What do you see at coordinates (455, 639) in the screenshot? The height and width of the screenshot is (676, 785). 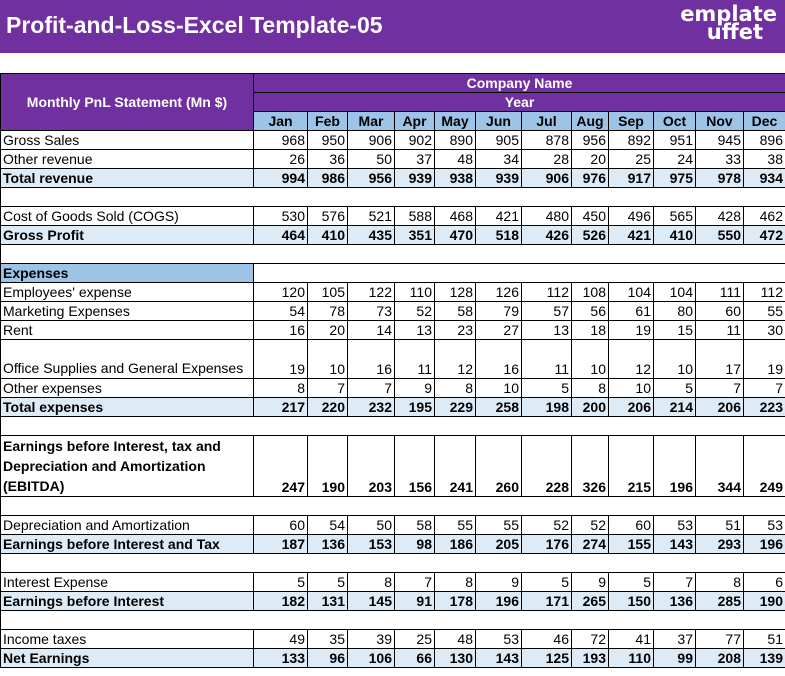 I see `cell-may: 48` at bounding box center [455, 639].